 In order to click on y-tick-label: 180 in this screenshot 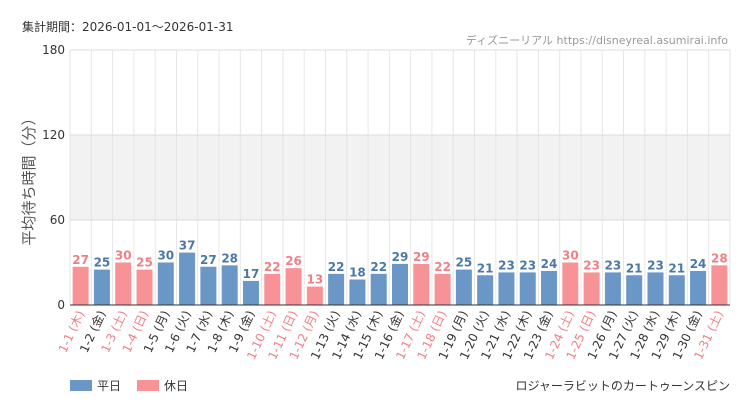, I will do `click(53, 50)`.